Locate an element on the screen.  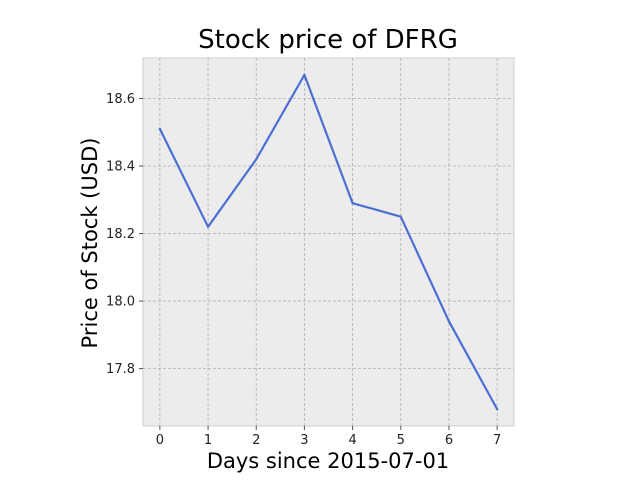
x-tick-label: 5 is located at coordinates (401, 440).